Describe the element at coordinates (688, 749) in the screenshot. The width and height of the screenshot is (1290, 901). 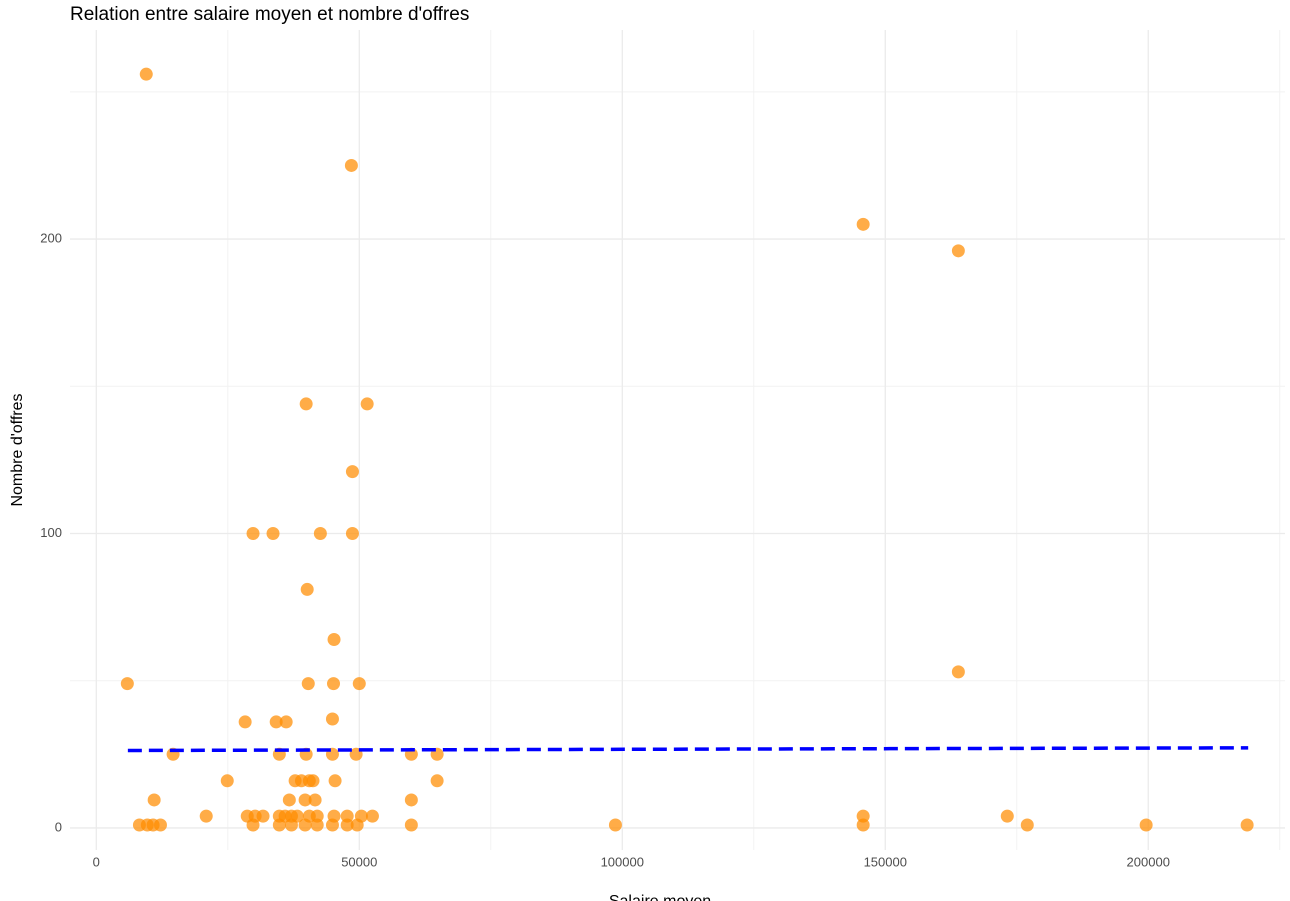
I see `trend-line` at that location.